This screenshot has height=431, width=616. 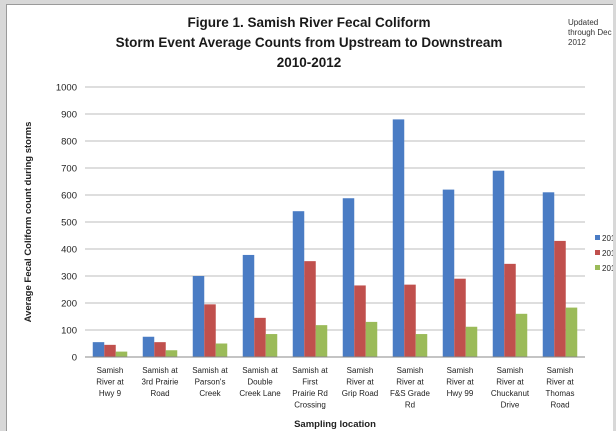 I want to click on y-tick-label: 300, so click(x=69, y=277).